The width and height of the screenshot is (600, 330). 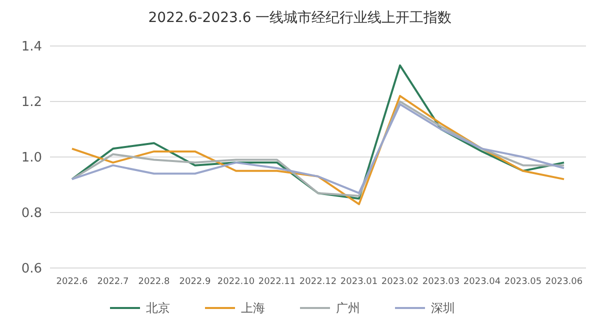 What do you see at coordinates (564, 282) in the screenshot?
I see `x-tick-label: 2023.06` at bounding box center [564, 282].